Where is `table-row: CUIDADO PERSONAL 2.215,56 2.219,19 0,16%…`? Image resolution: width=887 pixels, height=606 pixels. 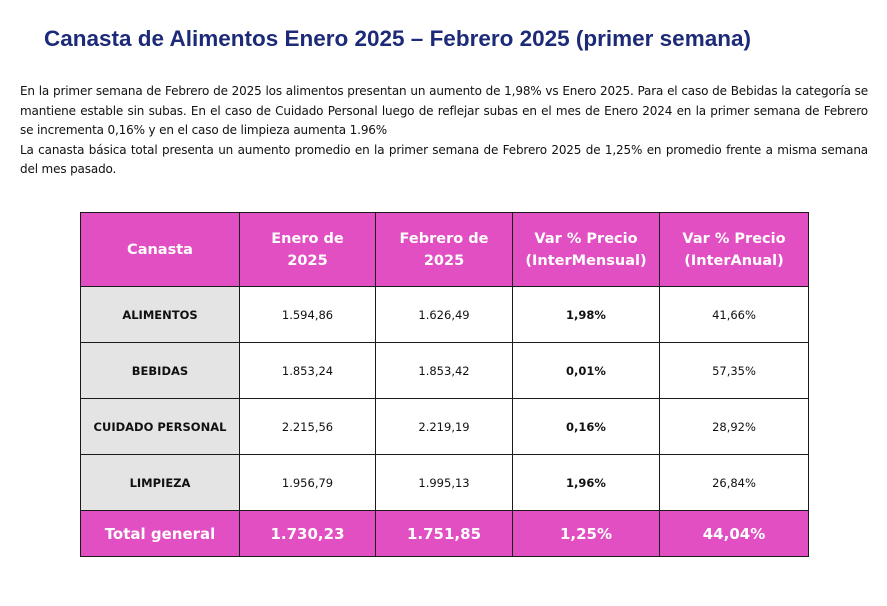
table-row: CUIDADO PERSONAL 2.215,56 2.219,19 0,16%… is located at coordinates (444, 426).